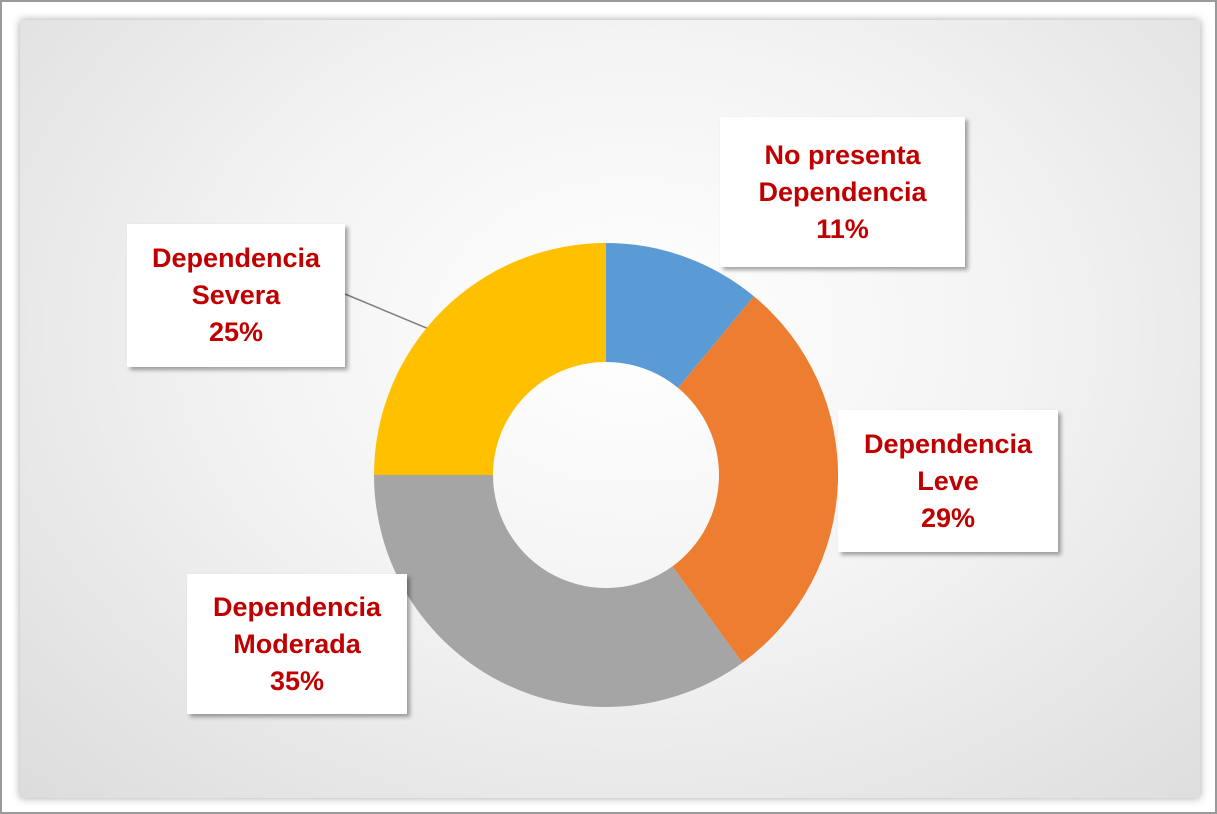 This screenshot has height=814, width=1217. I want to click on value-label: 35%, so click(297, 680).